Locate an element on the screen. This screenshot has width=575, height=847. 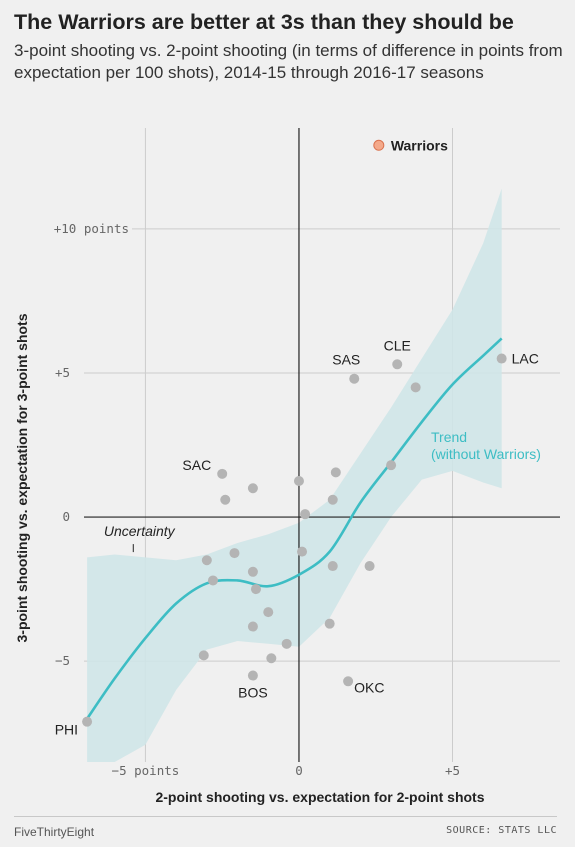
team-label-okc: OKC is located at coordinates (369, 687).